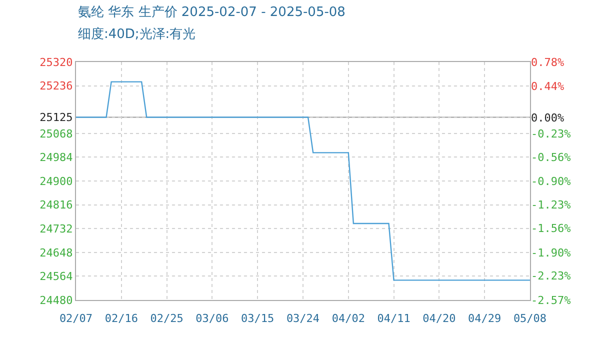 The height and width of the screenshot is (353, 613). What do you see at coordinates (393, 319) in the screenshot?
I see `x-tick-label: 04/11` at bounding box center [393, 319].